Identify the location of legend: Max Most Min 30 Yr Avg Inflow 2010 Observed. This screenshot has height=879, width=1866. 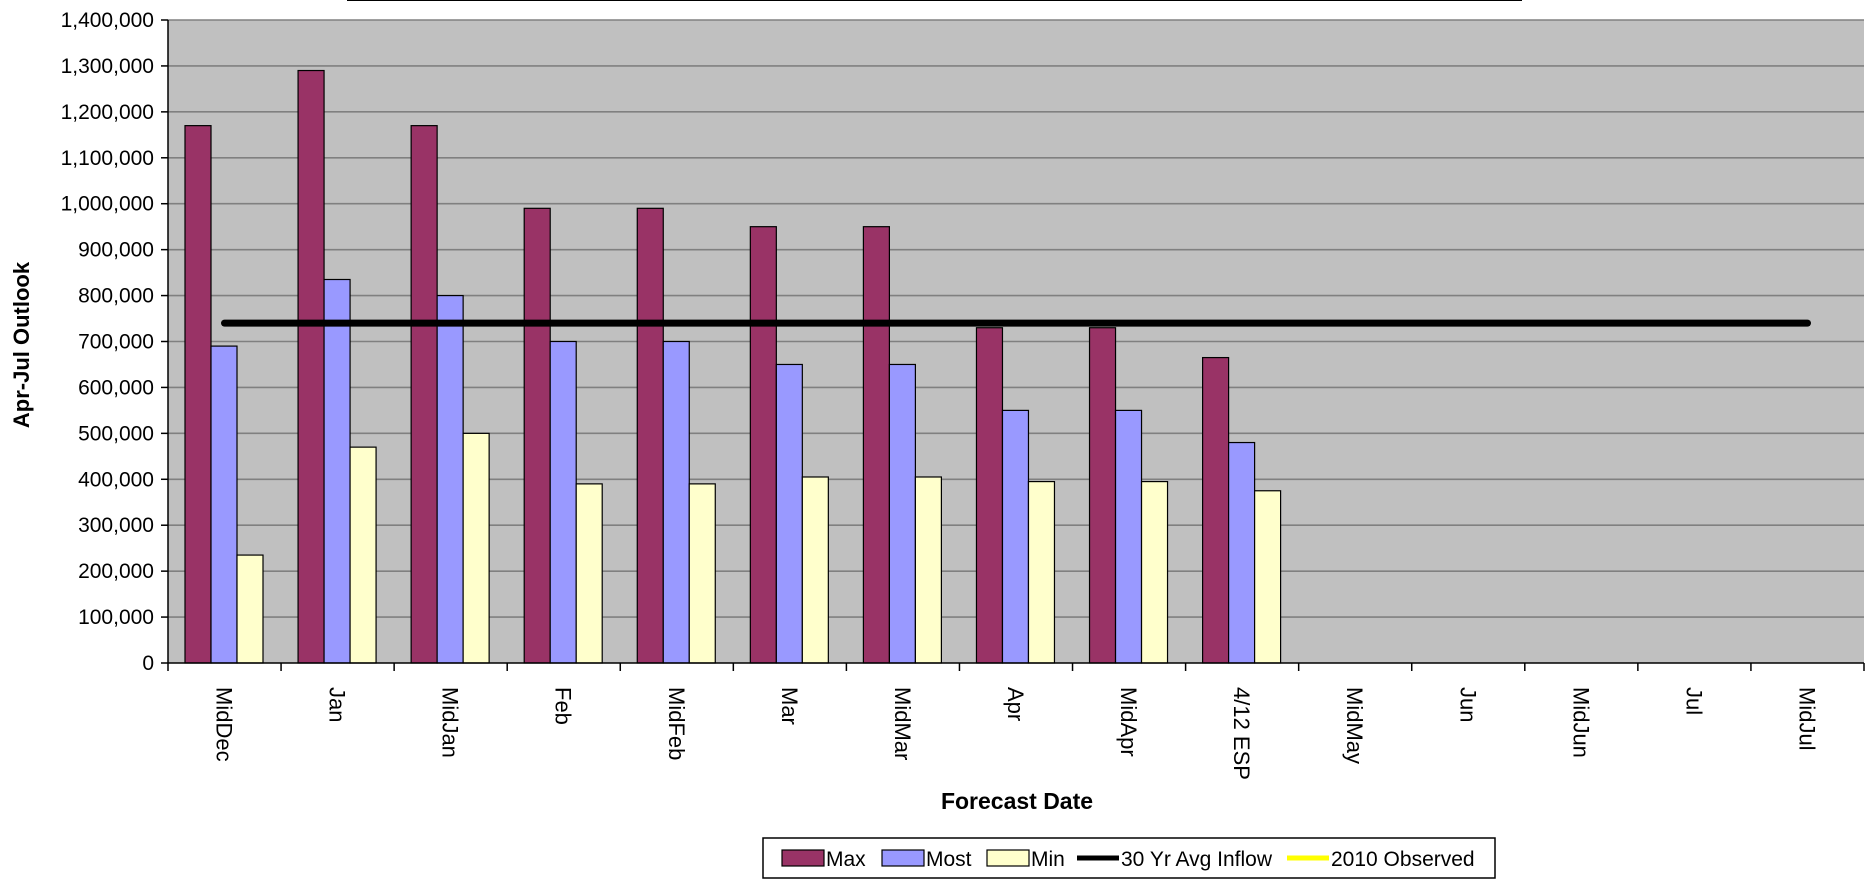
(1129, 858).